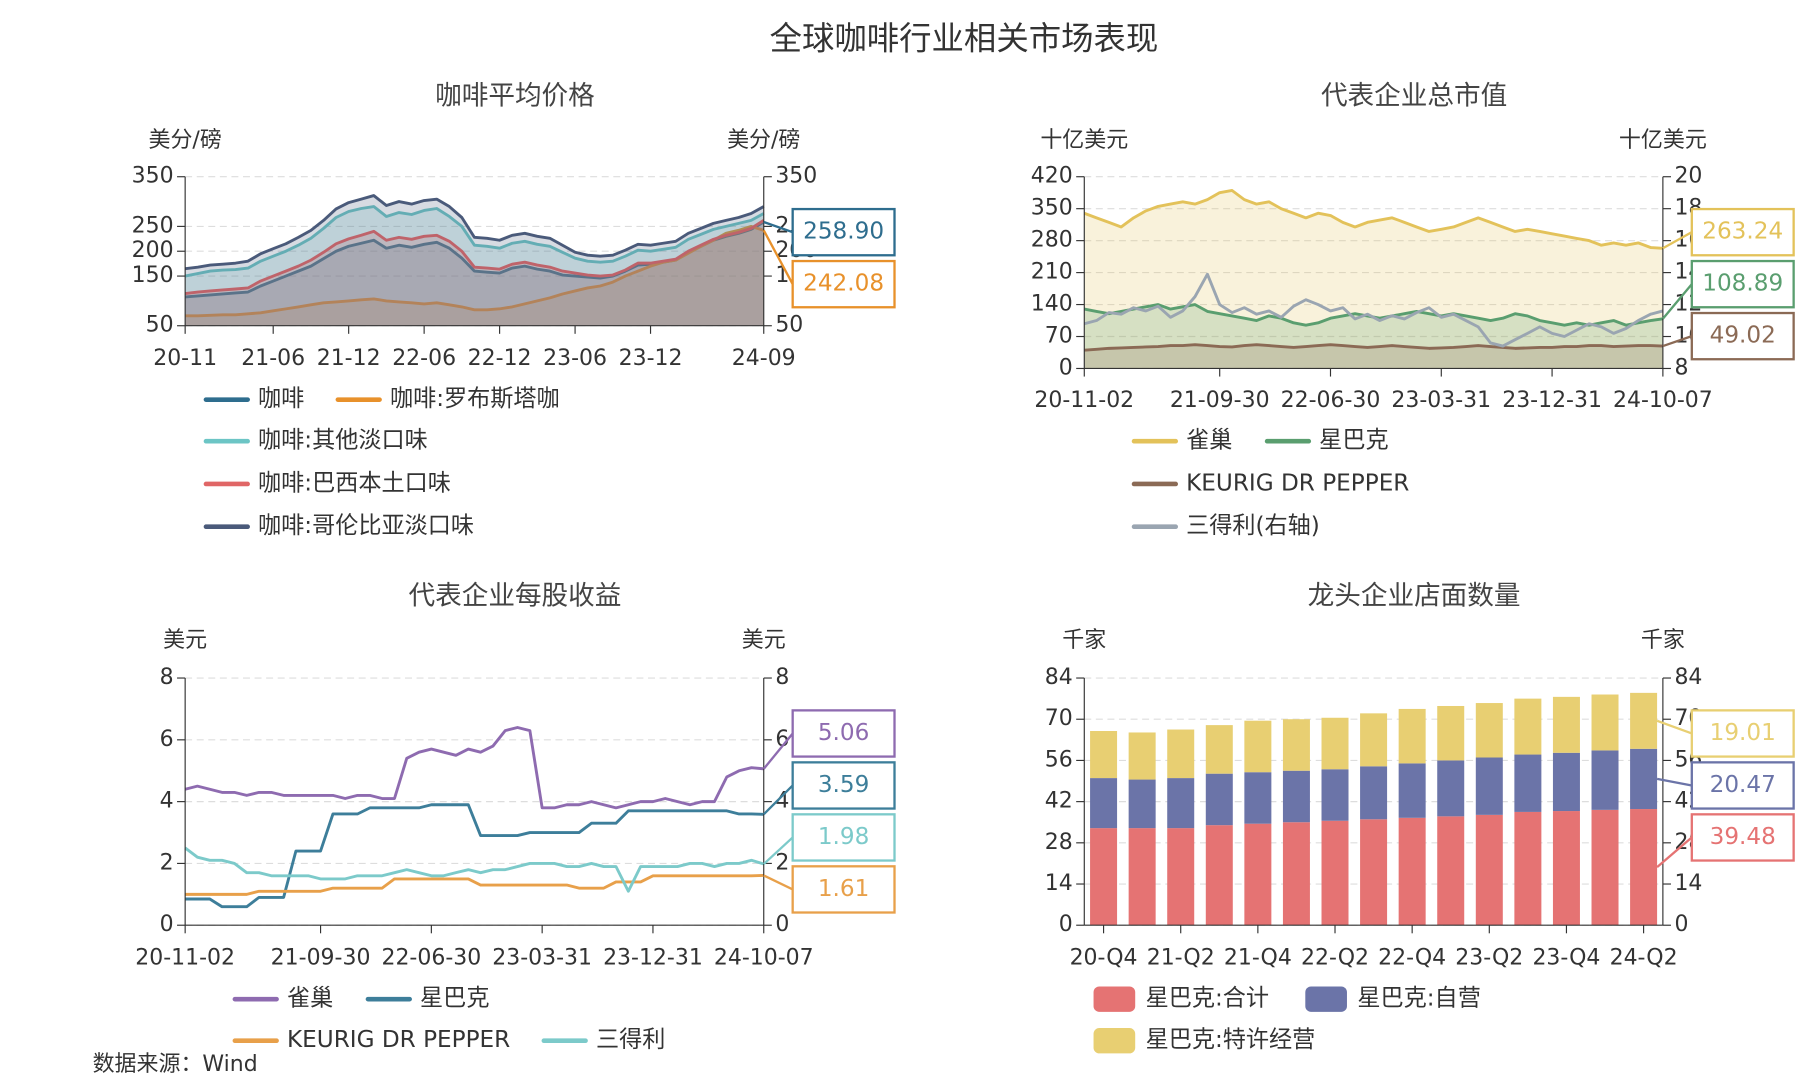 This screenshot has height=1080, width=1811. Describe the element at coordinates (782, 862) in the screenshot. I see `y2-tick-label: 2` at that location.